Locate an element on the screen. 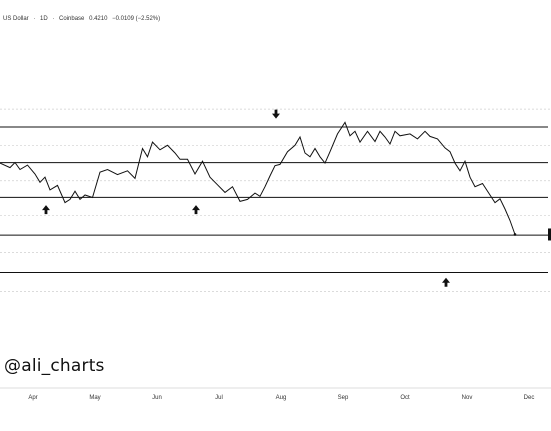 The width and height of the screenshot is (551, 431). watermark-handle: @ali_charts is located at coordinates (54, 366).